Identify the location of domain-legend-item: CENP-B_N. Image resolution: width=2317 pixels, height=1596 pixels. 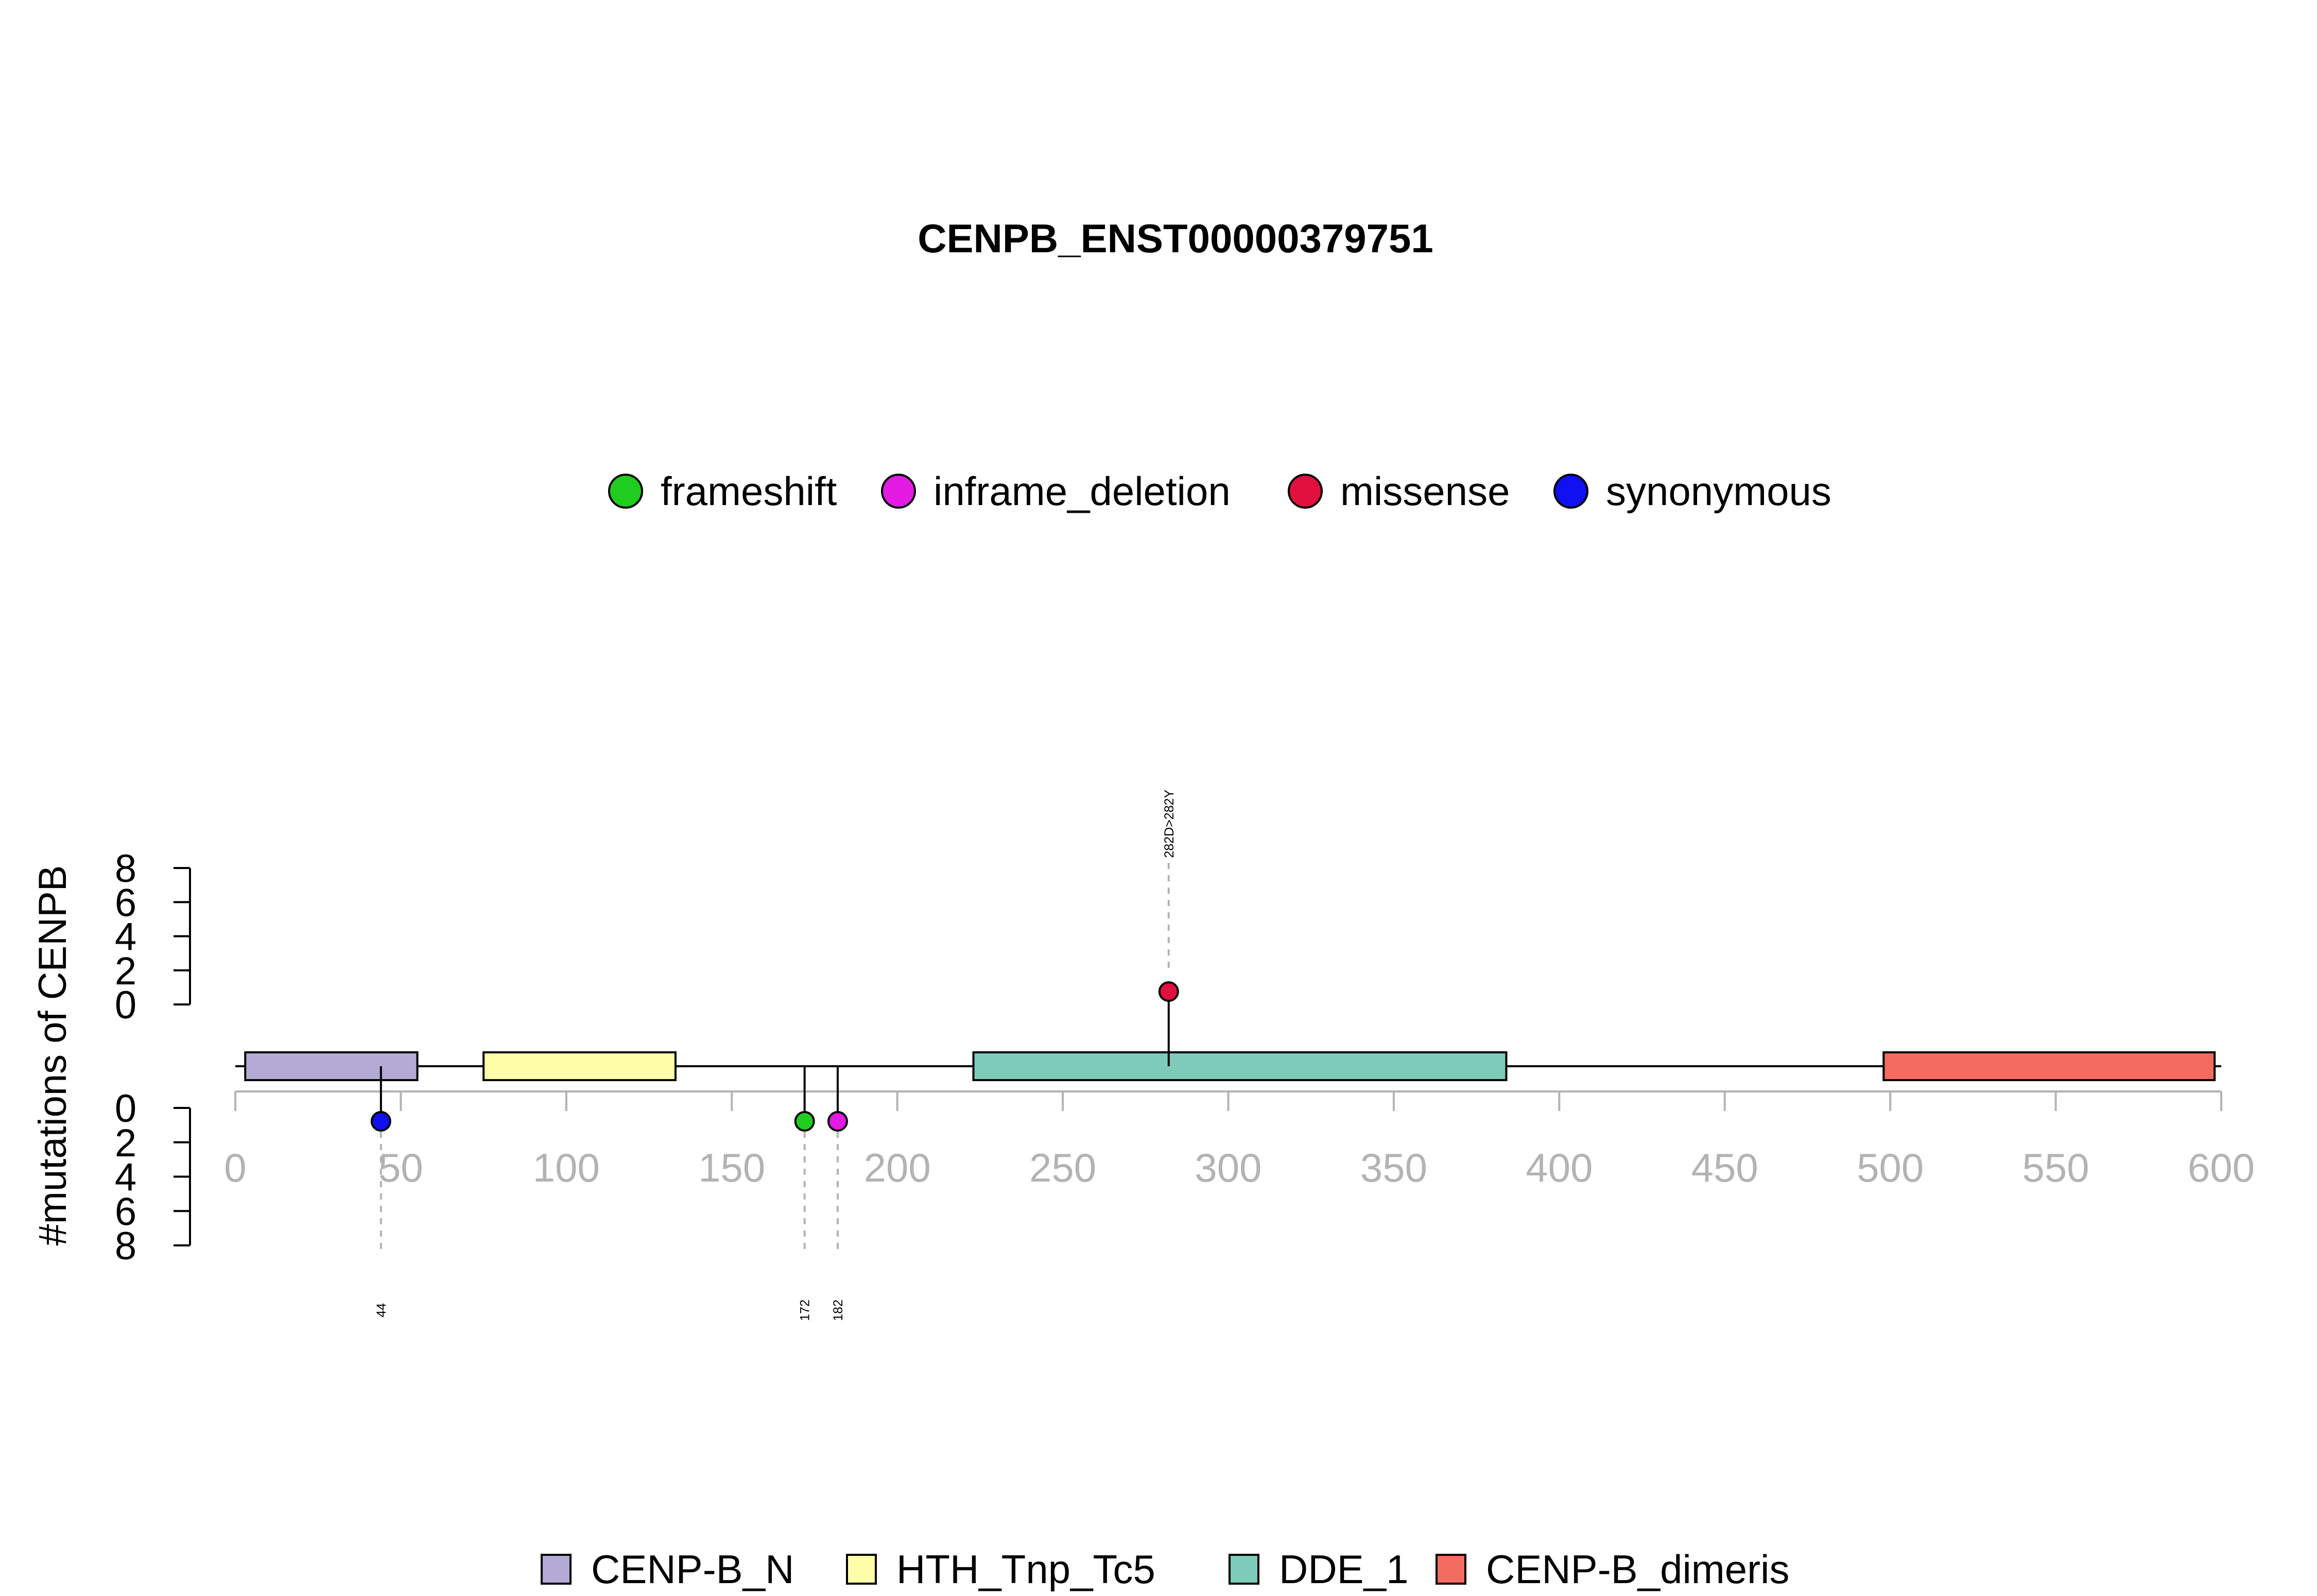
(667, 1570).